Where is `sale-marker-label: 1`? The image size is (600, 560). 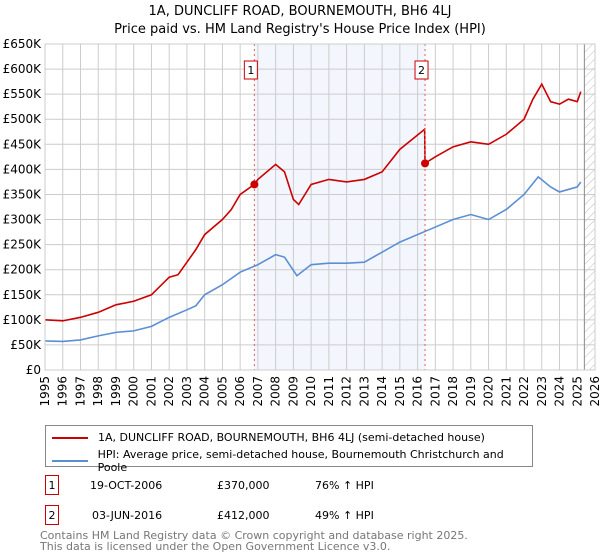 sale-marker-label: 1 is located at coordinates (250, 70).